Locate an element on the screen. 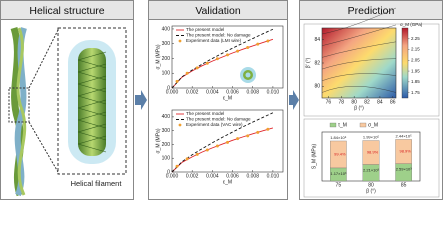 The width and height of the screenshot is (443, 240). colorbar-label: σ_M (GPa) is located at coordinates (411, 24).